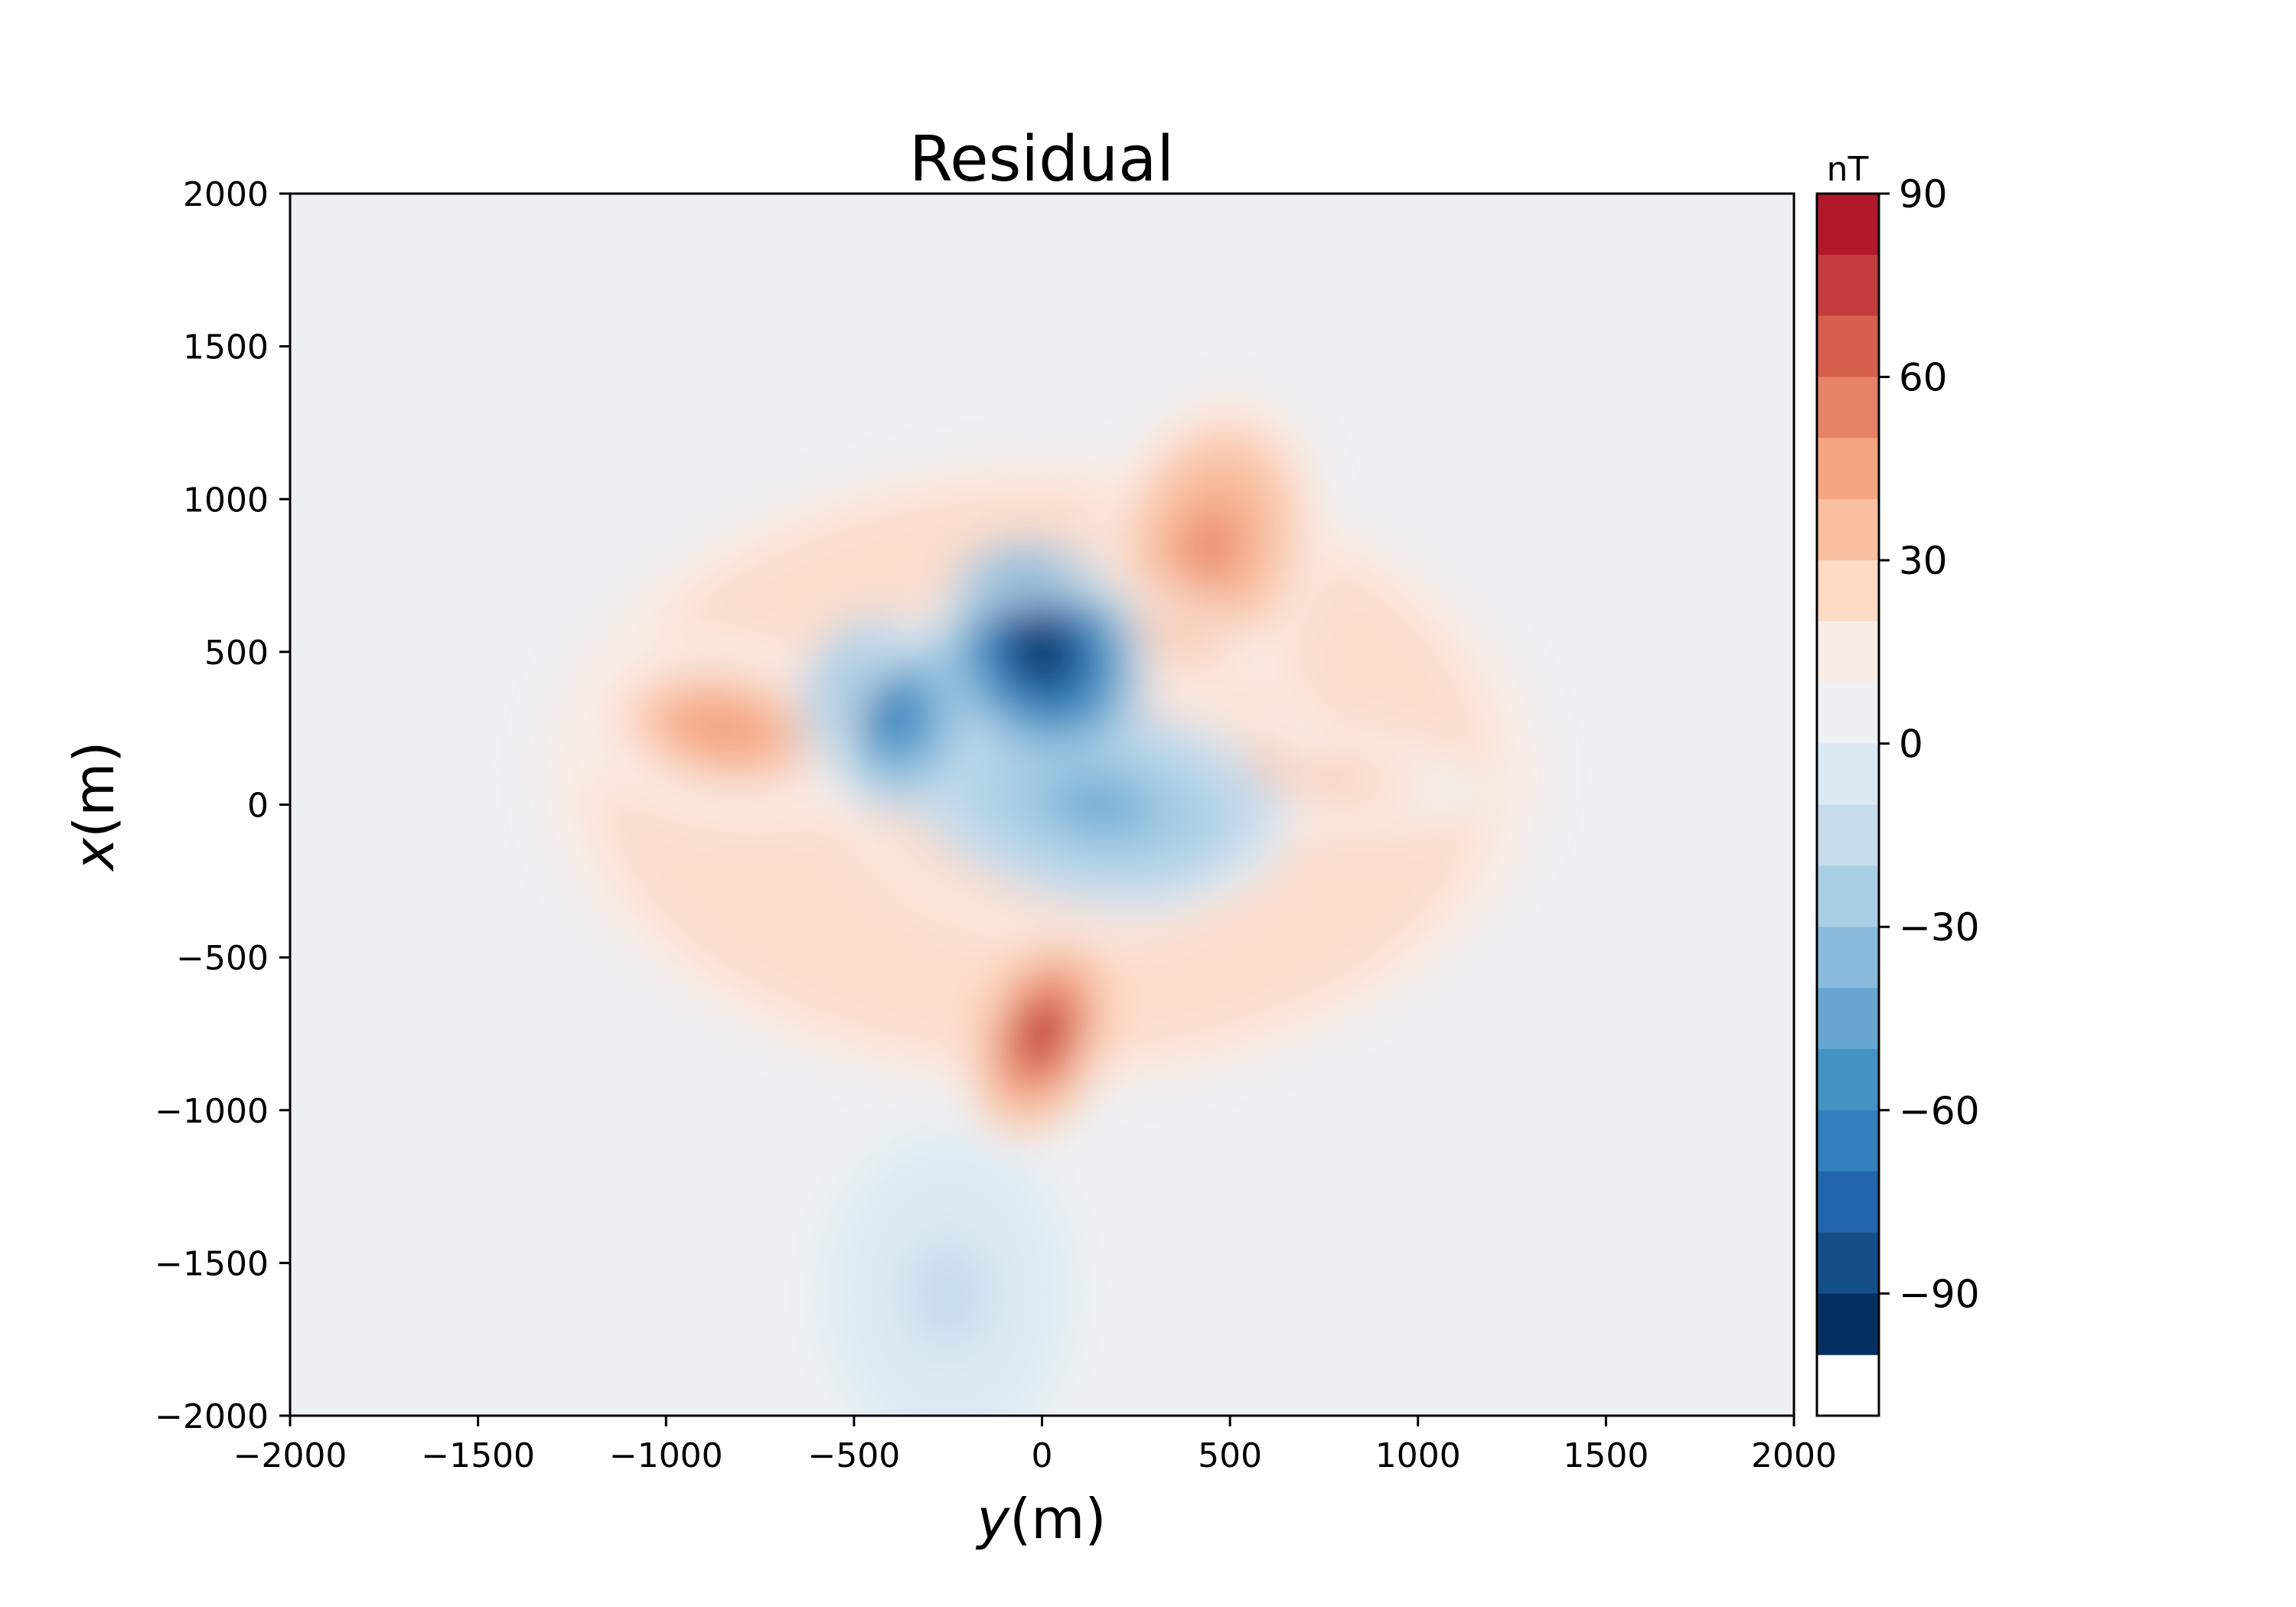  Describe the element at coordinates (212, 1111) in the screenshot. I see `y-tick-label: −1000` at that location.